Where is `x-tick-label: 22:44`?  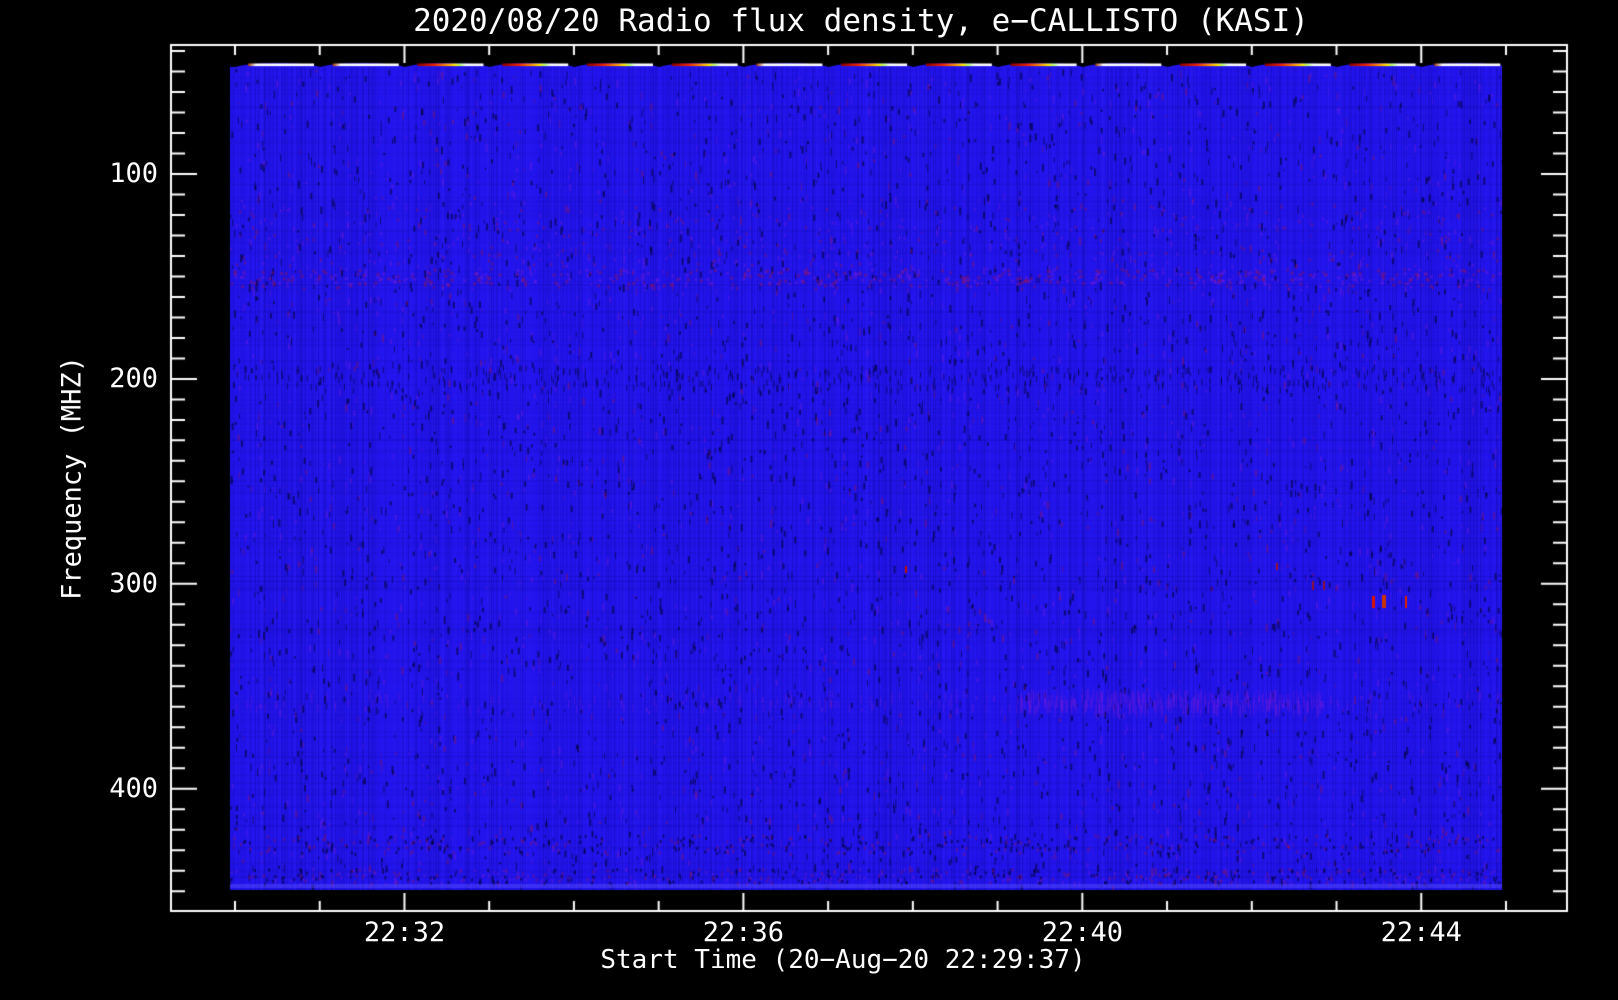 x-tick-label: 22:44 is located at coordinates (1421, 932).